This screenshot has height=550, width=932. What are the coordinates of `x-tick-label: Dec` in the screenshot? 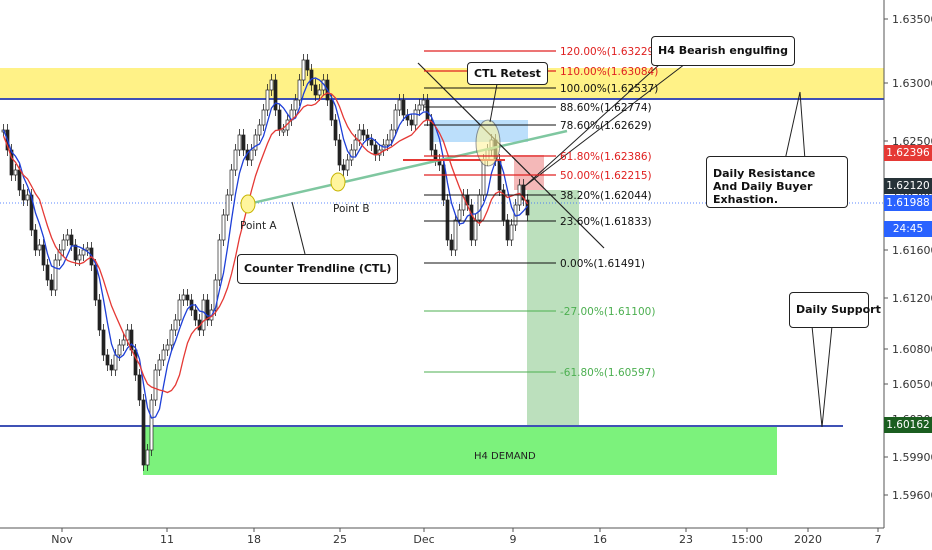 It's located at (423, 539).